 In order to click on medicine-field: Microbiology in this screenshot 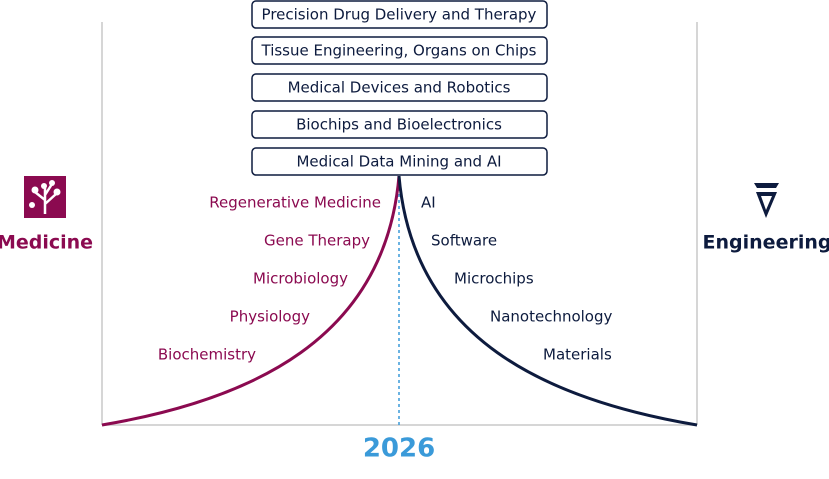, I will do `click(300, 279)`.